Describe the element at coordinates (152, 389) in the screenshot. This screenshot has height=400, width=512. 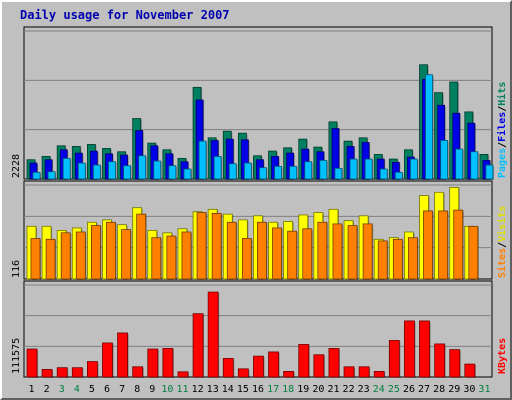
I see `x-tick-label-day-9: 9` at that location.